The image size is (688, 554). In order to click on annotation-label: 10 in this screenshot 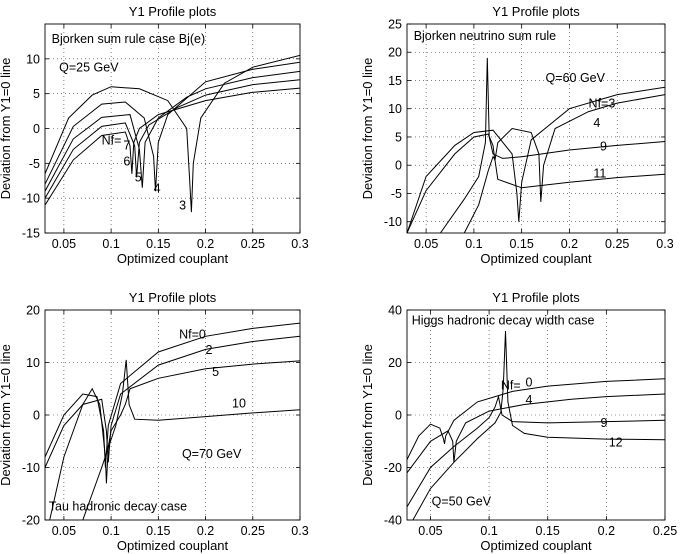, I will do `click(239, 404)`.